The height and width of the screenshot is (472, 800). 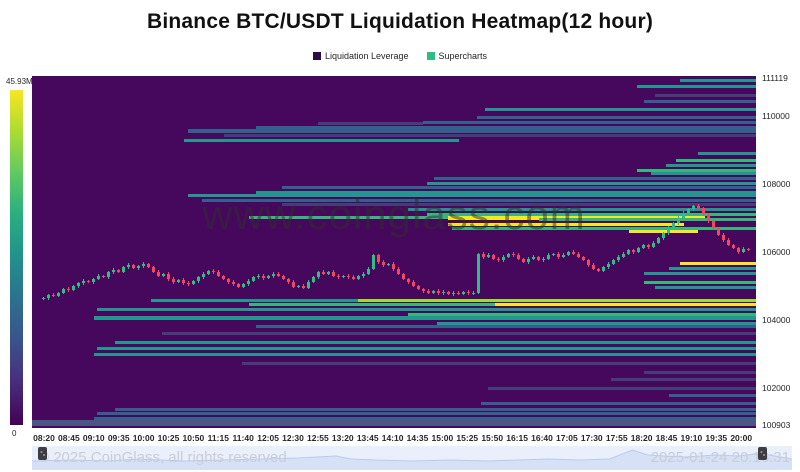 I want to click on price-tick-label: 100903, so click(x=776, y=425).